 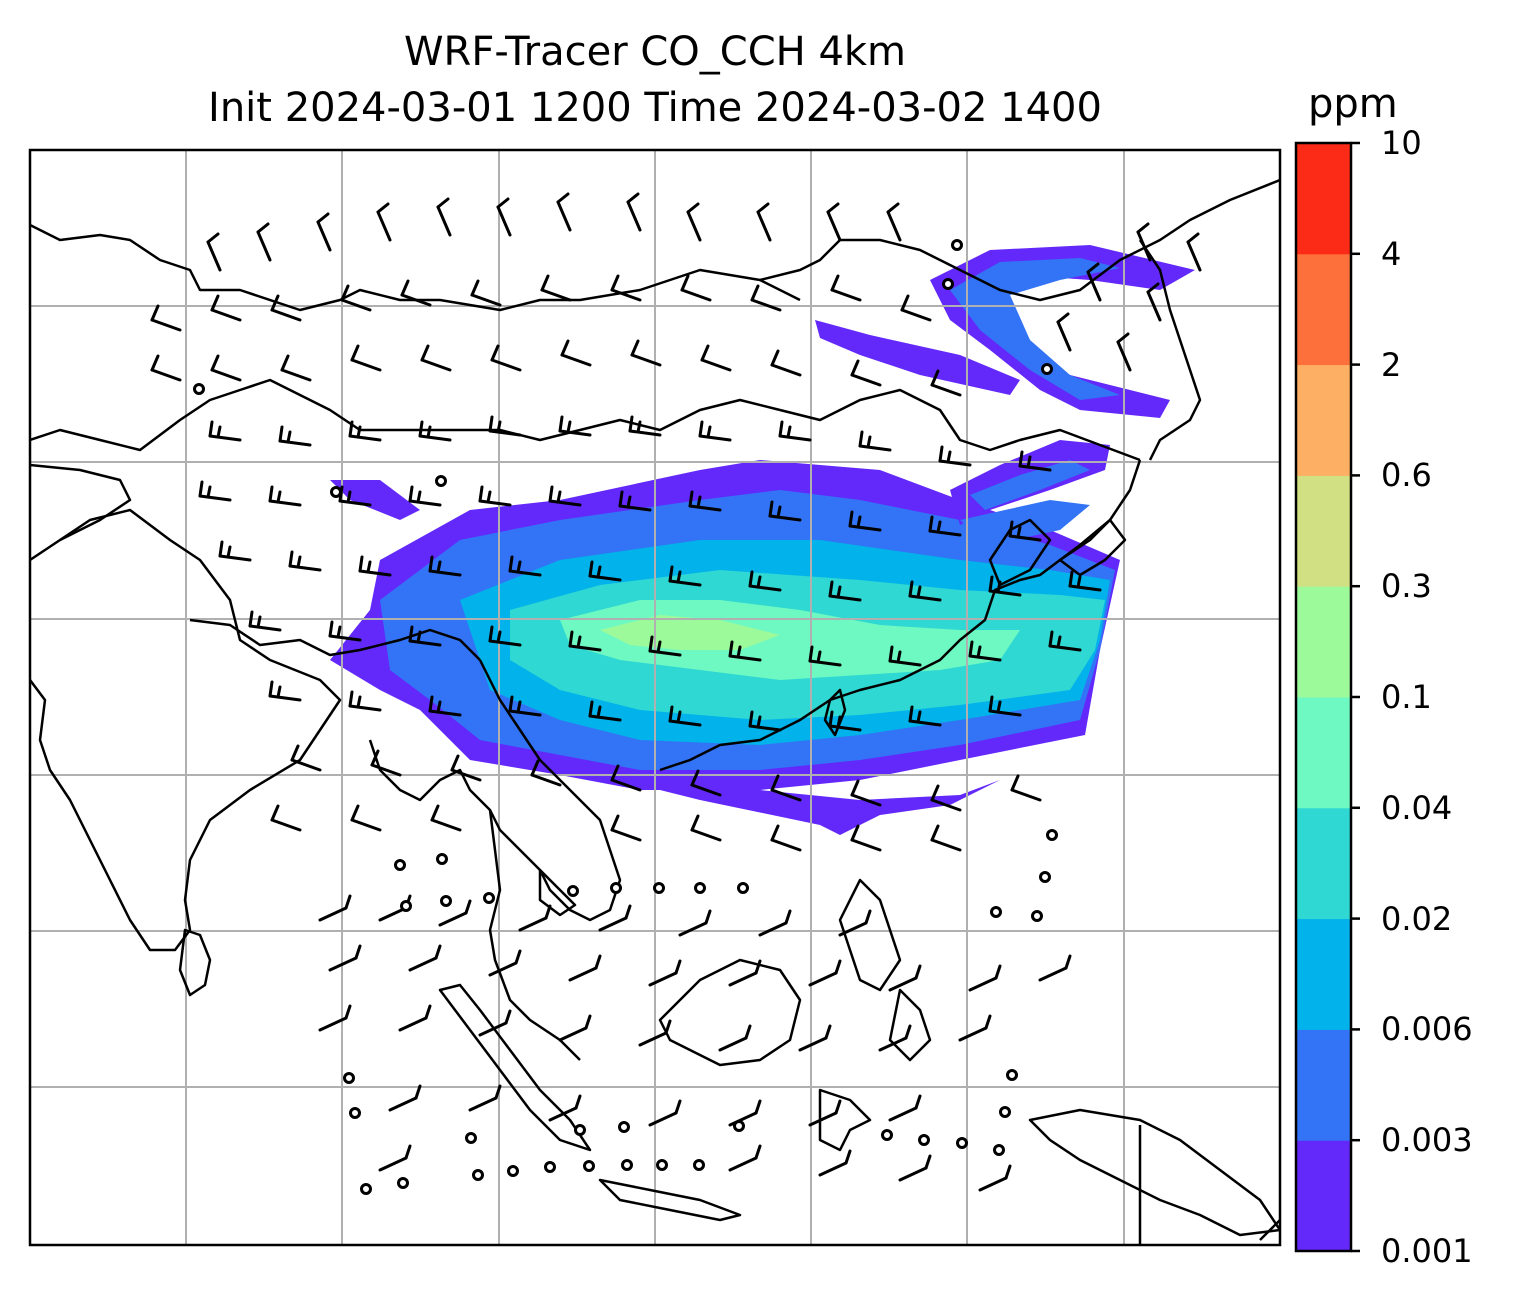 What do you see at coordinates (1401, 143) in the screenshot?
I see `colorbar-tick-label: 10` at bounding box center [1401, 143].